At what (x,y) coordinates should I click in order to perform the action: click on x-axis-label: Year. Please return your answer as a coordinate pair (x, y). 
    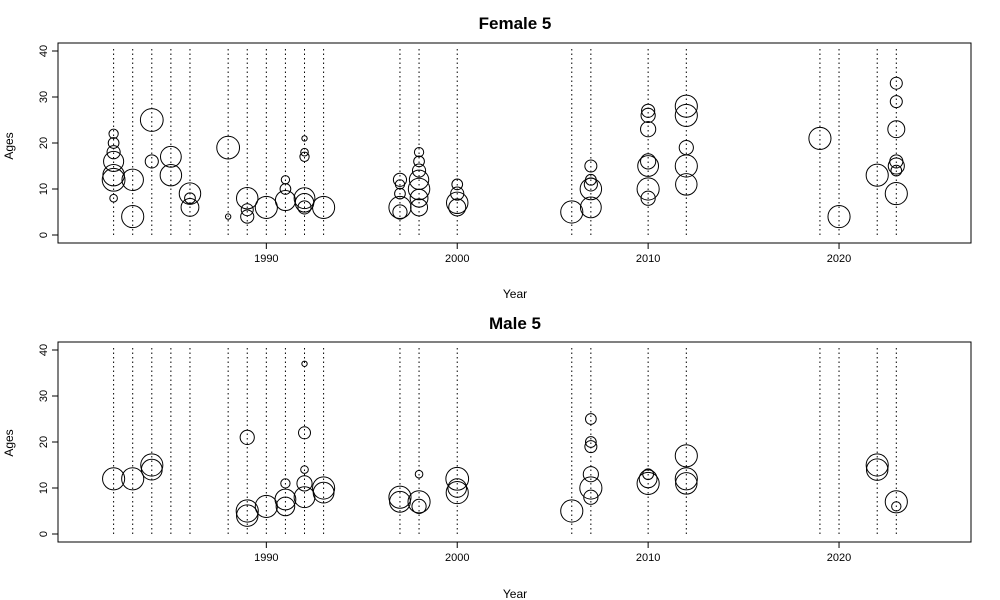
    Looking at the image, I should click on (515, 294).